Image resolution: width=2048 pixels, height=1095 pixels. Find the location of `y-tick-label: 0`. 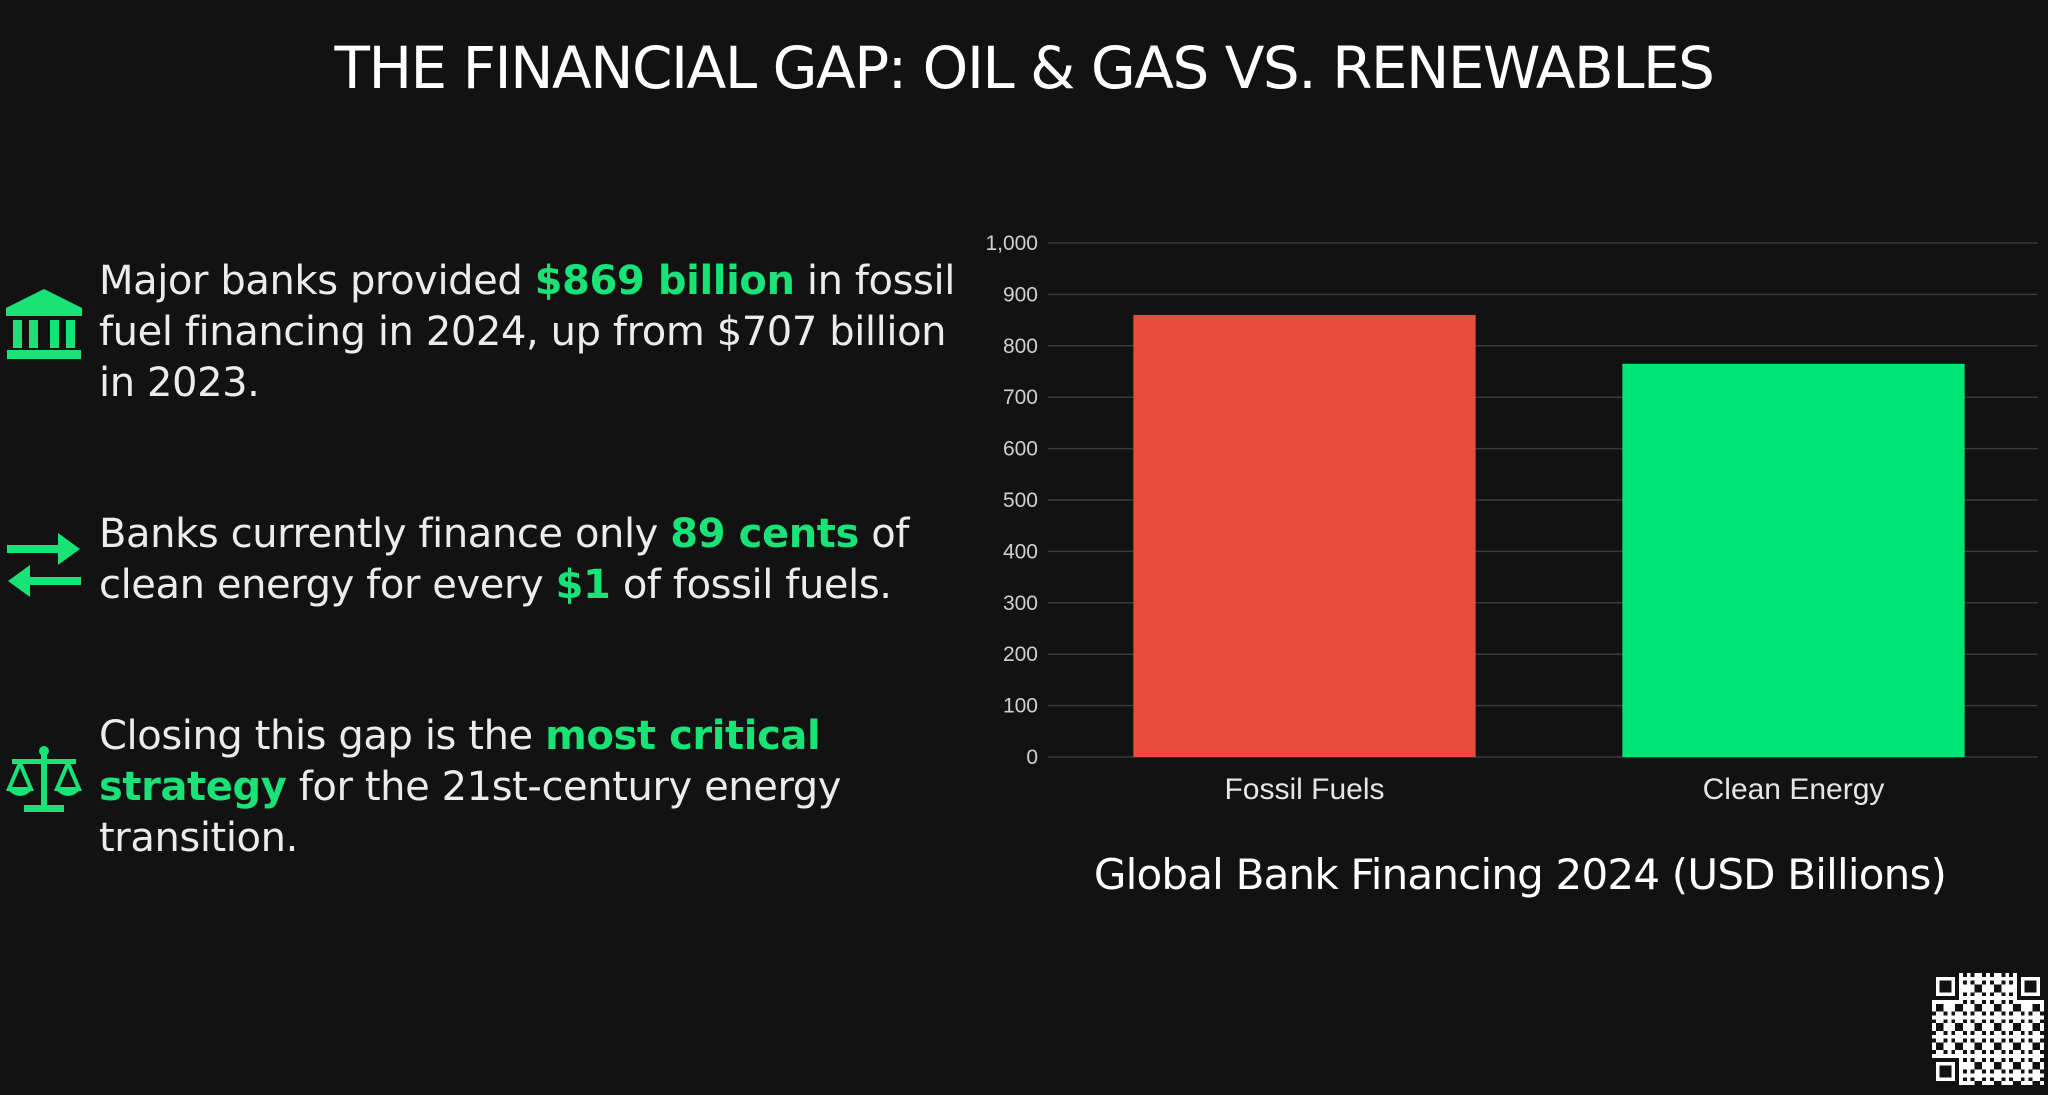

y-tick-label: 0 is located at coordinates (1032, 757).